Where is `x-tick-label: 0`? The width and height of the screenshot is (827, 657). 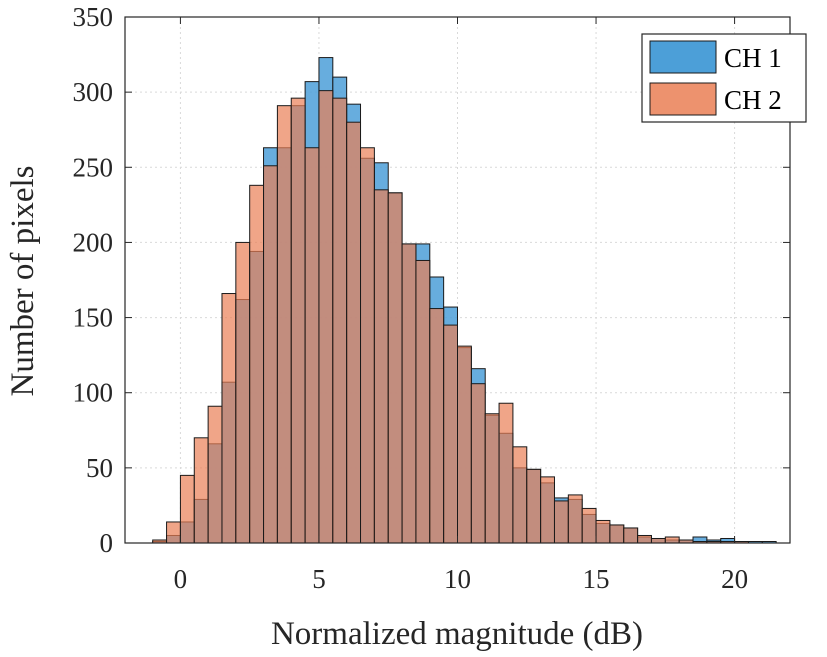
x-tick-label: 0 is located at coordinates (181, 579).